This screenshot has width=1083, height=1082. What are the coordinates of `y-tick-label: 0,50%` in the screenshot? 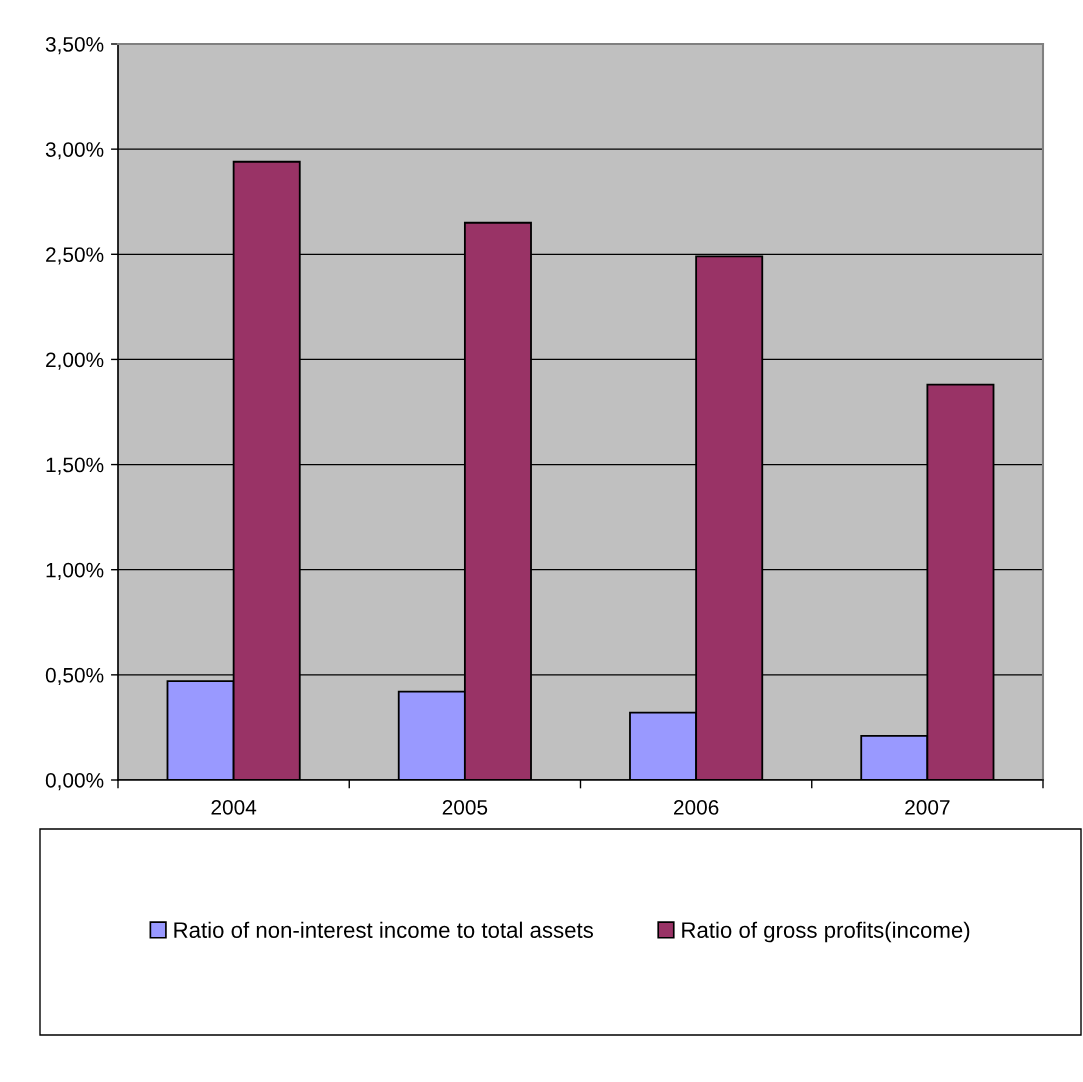 It's located at (74, 676).